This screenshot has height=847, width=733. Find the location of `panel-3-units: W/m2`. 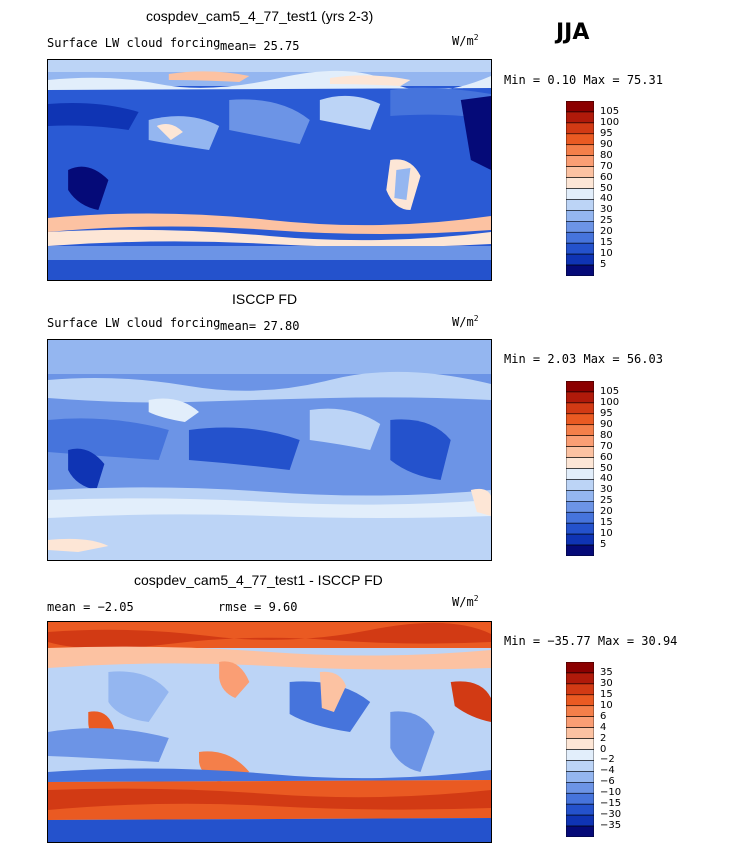

panel-3-units: W/m2 is located at coordinates (465, 601).